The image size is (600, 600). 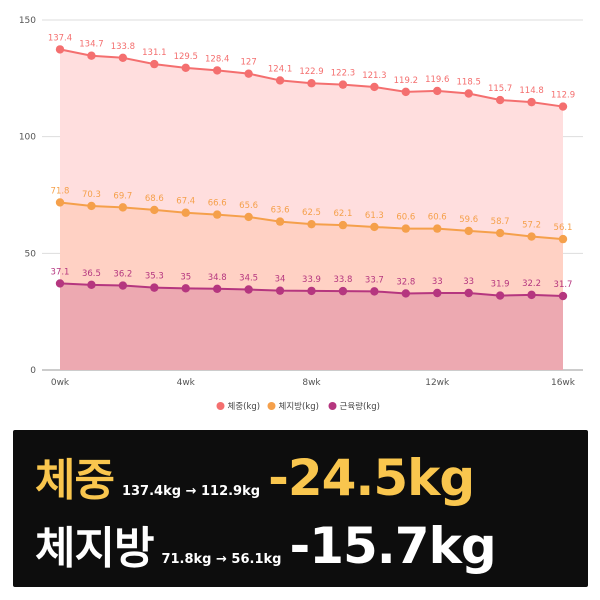 I want to click on y-tick-label: 50, so click(x=31, y=254).